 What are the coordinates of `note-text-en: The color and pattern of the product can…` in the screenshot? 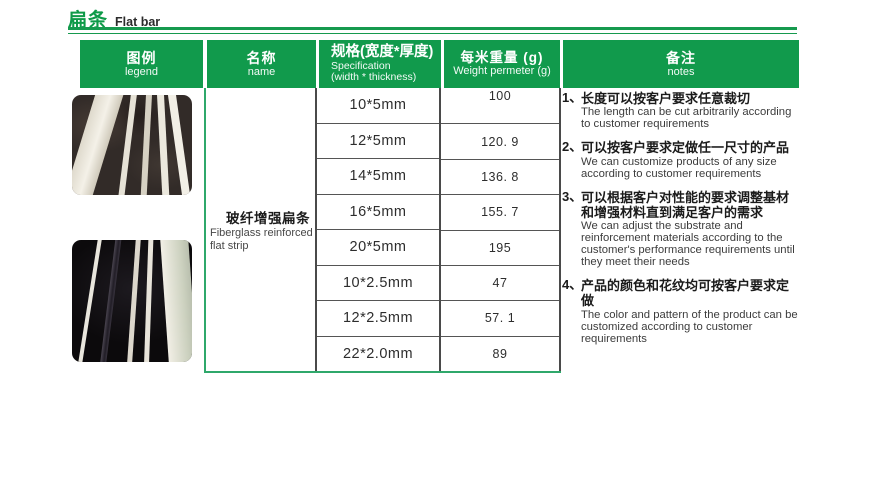 It's located at (689, 326).